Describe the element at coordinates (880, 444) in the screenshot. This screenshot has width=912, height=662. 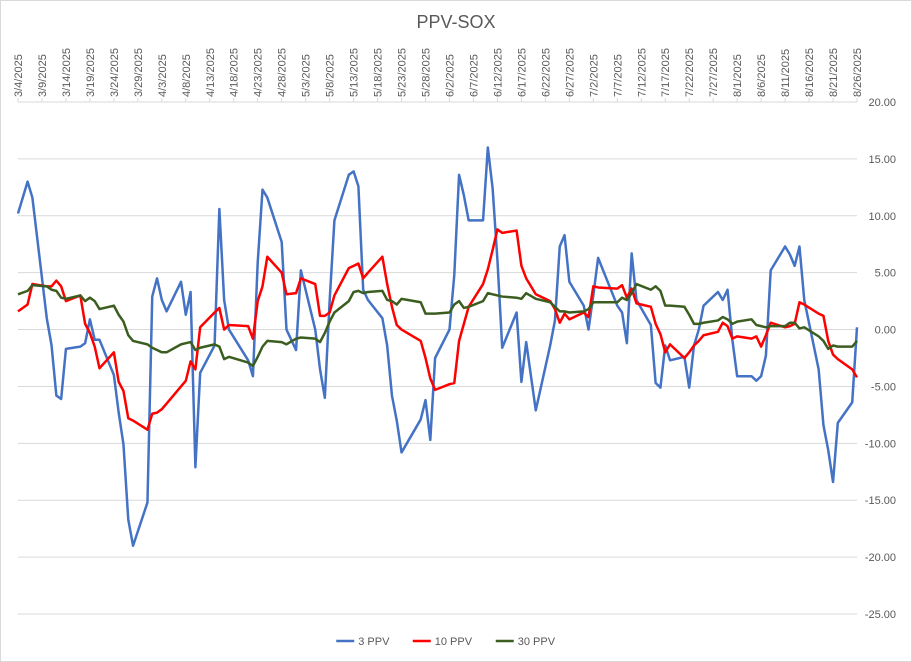
I see `y-tick-label: -10.00` at that location.